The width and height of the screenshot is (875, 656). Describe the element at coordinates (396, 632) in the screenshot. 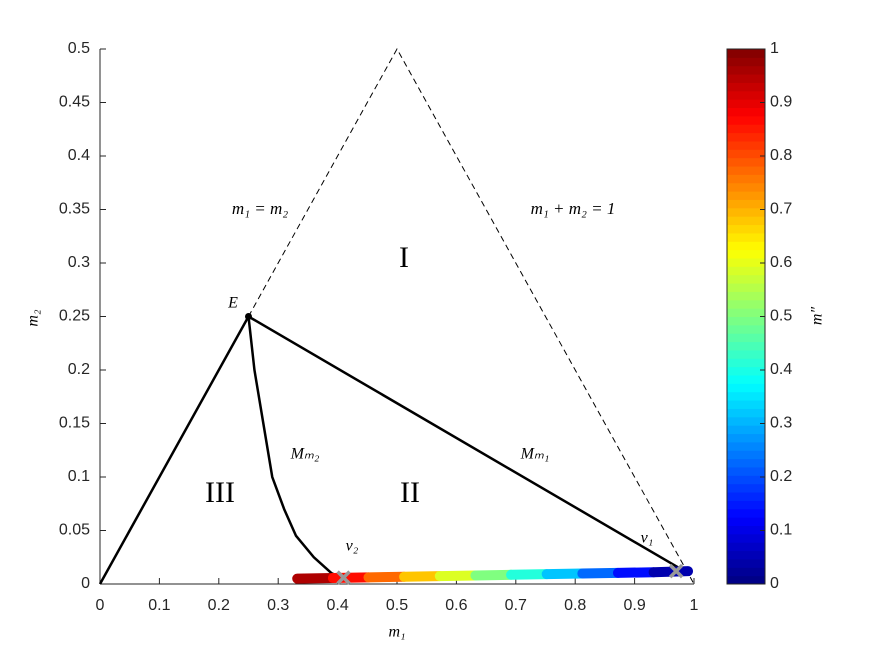

I see `x-axis-label: m₁` at that location.